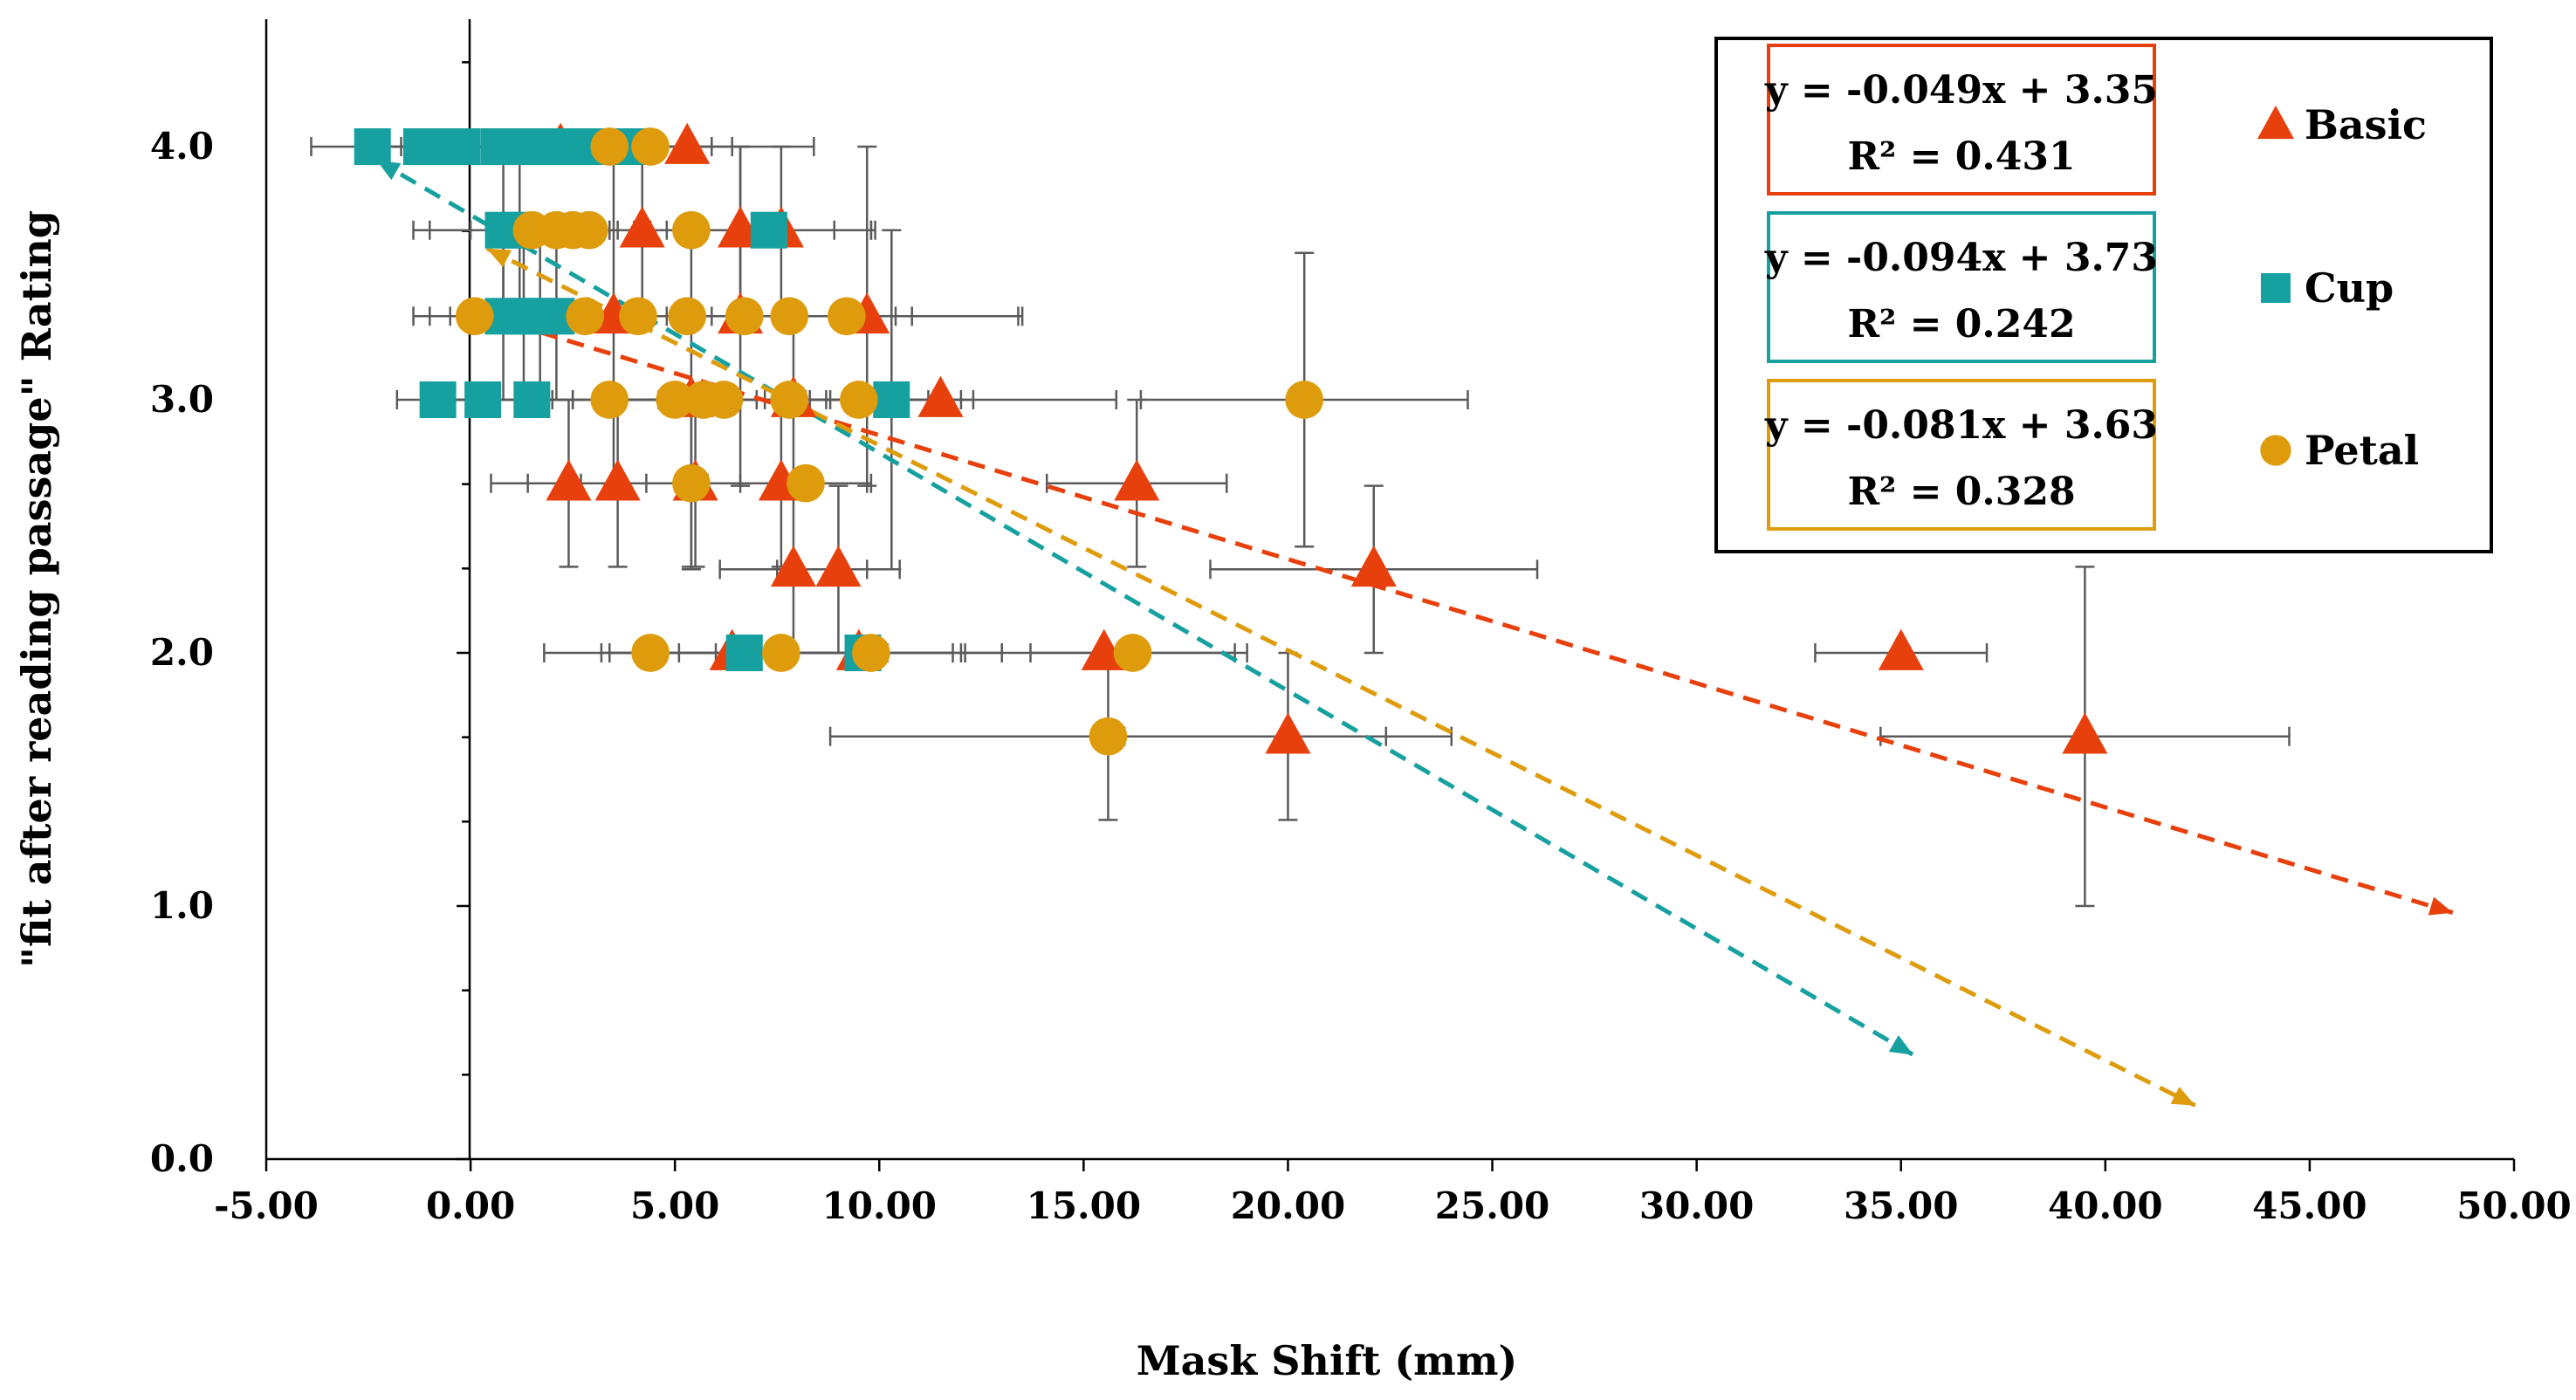 The width and height of the screenshot is (2576, 1400). I want to click on x-tick-label: 15.00, so click(1084, 1205).